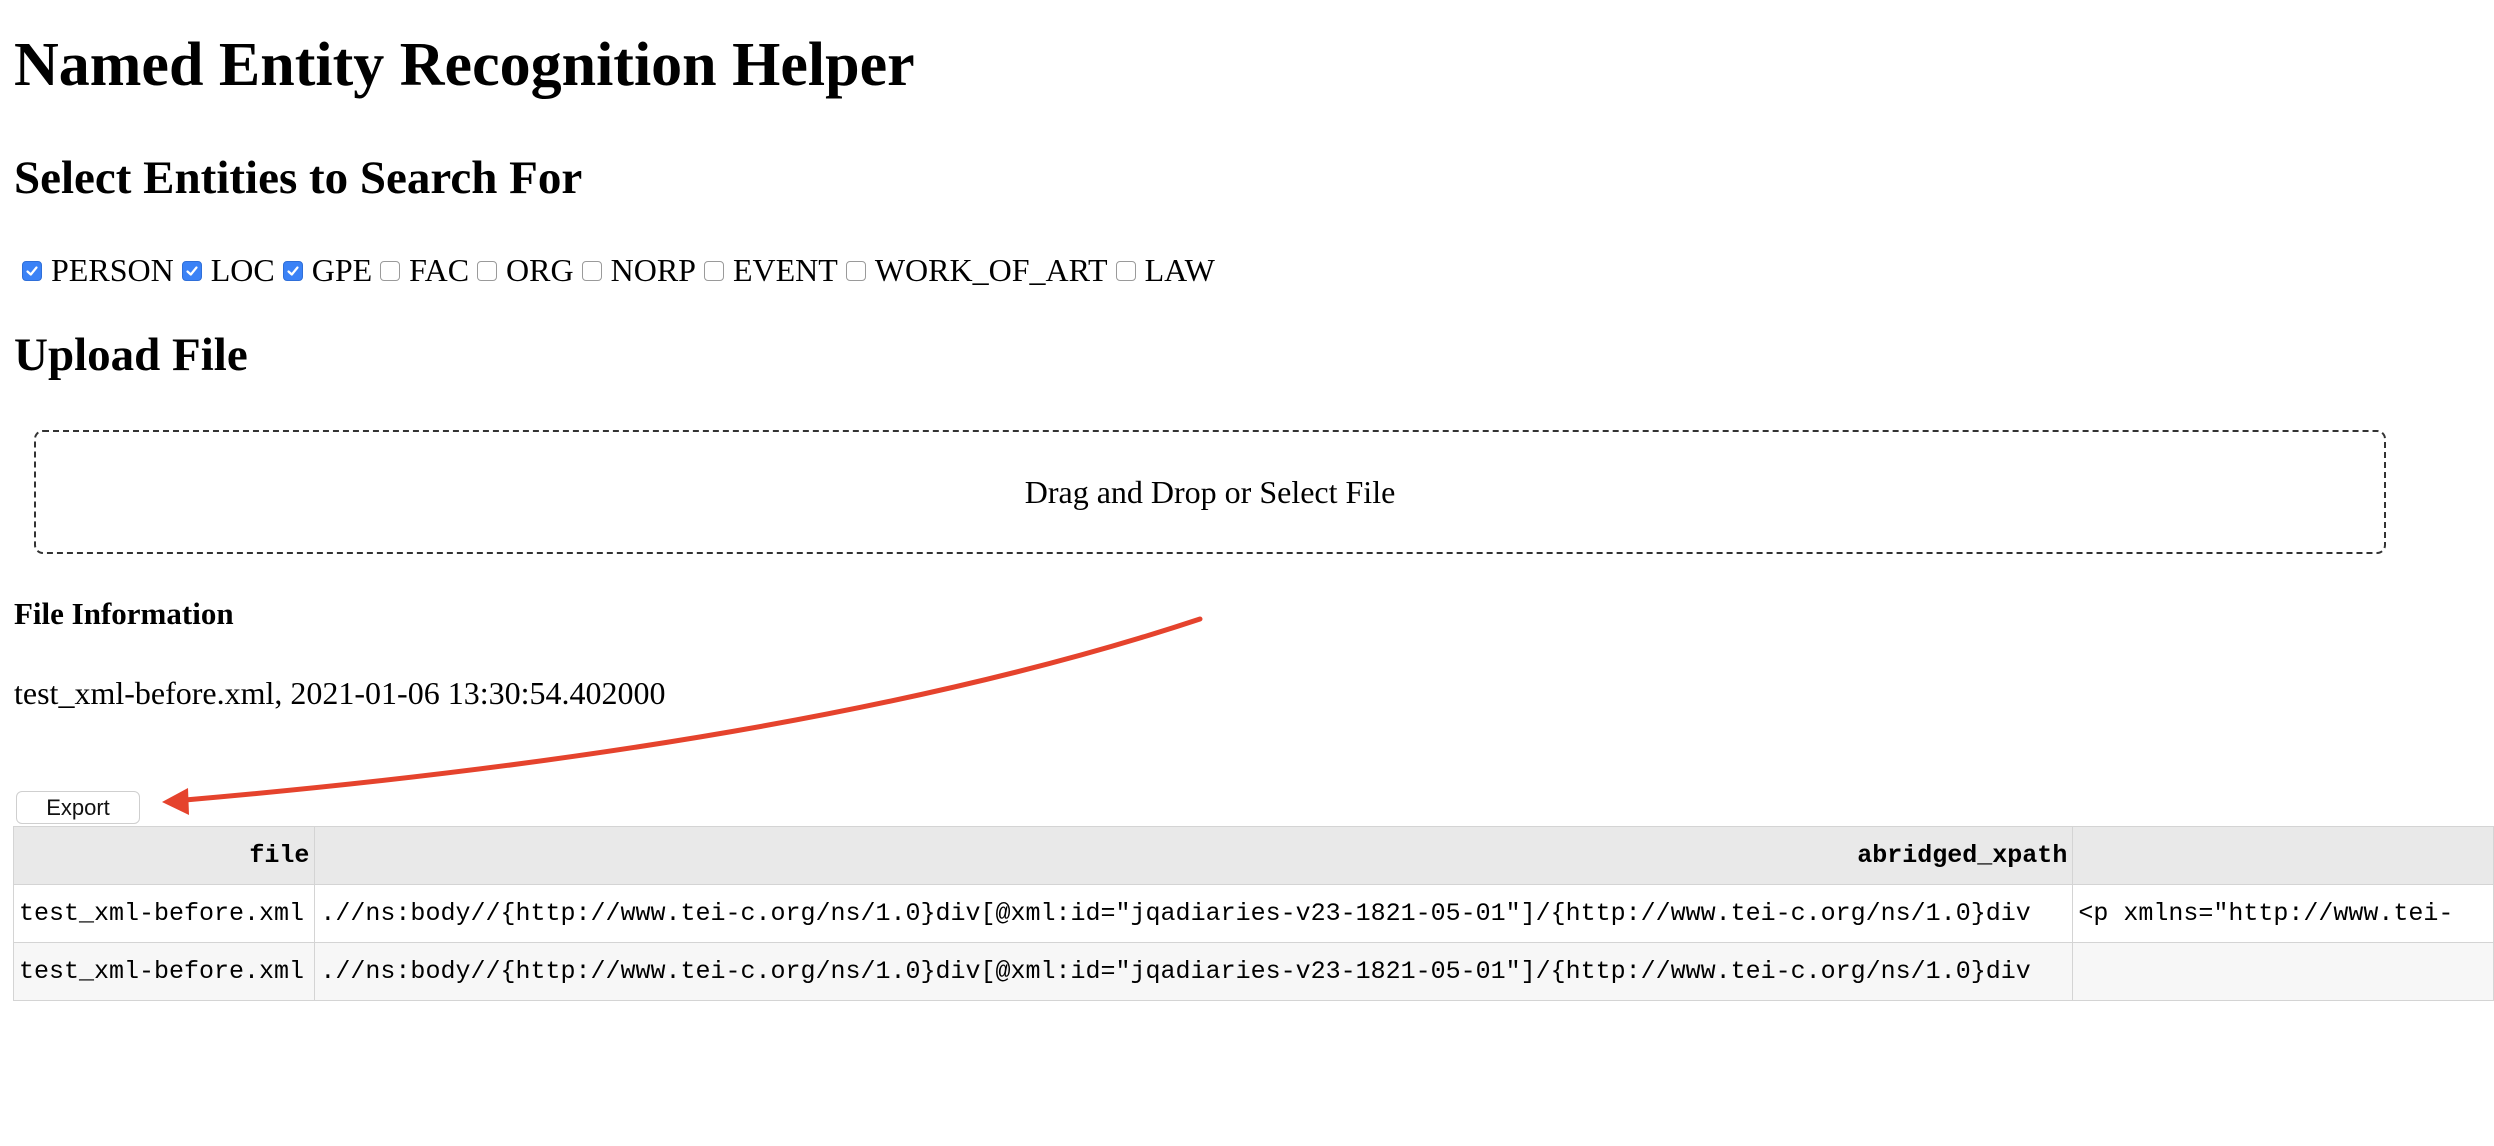 The image size is (2494, 1146). What do you see at coordinates (78, 807) in the screenshot?
I see `export-button: Export` at bounding box center [78, 807].